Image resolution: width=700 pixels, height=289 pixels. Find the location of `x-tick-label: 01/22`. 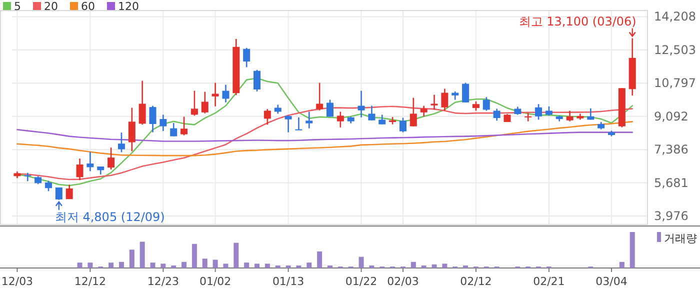

x-tick-label: 01/22 is located at coordinates (361, 281).